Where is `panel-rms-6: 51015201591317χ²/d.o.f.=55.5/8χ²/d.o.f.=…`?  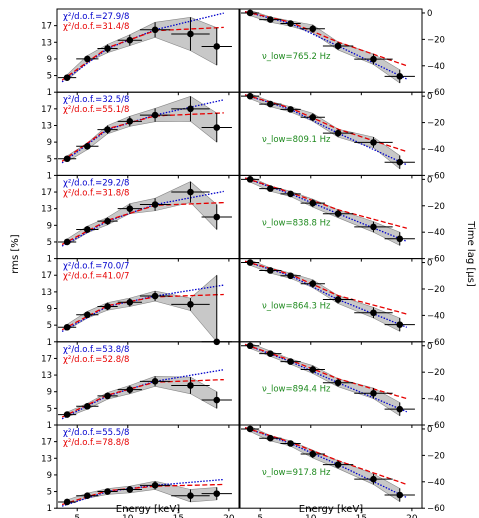 panel-rms-6: 51015201591317χ²/d.o.f.=55.5/8χ²/d.o.f.=… is located at coordinates (140, 471).